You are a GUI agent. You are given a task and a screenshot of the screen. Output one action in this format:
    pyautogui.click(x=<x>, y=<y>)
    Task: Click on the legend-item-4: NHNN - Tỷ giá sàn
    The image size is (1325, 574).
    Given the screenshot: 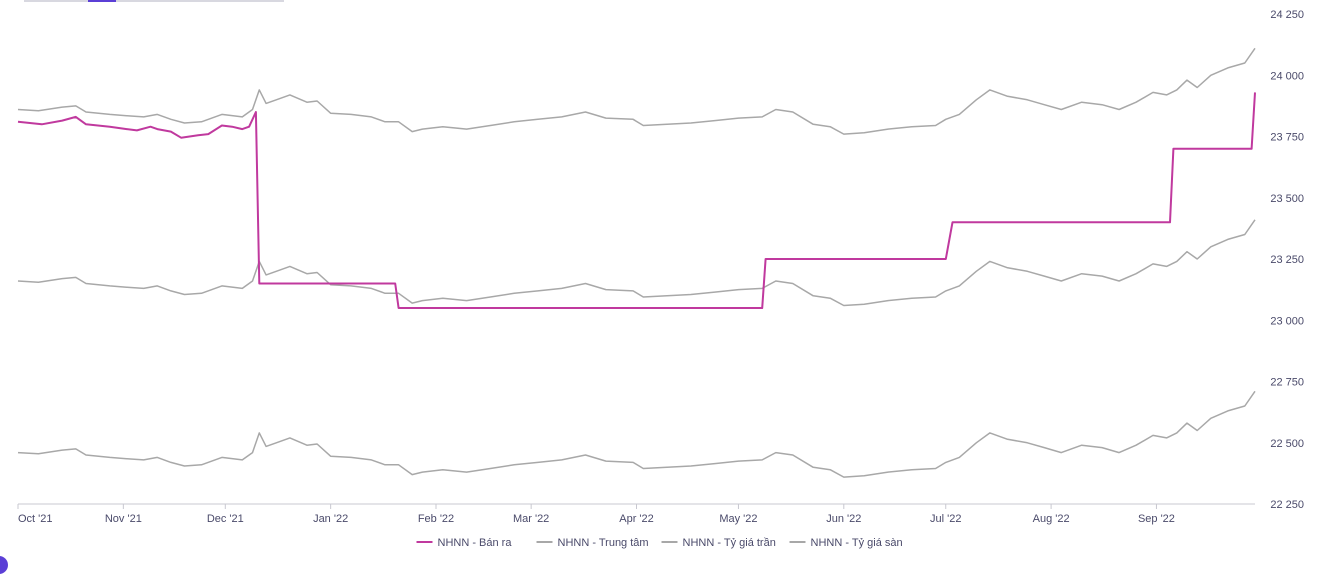 What is the action you would take?
    pyautogui.click(x=846, y=543)
    